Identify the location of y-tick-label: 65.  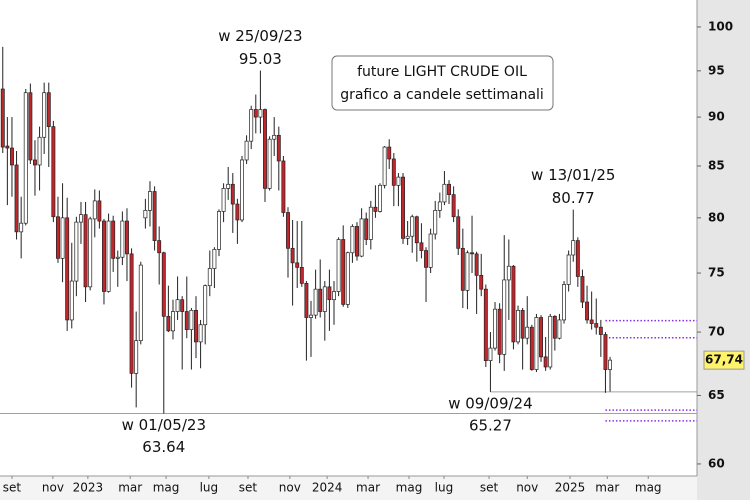
(716, 395).